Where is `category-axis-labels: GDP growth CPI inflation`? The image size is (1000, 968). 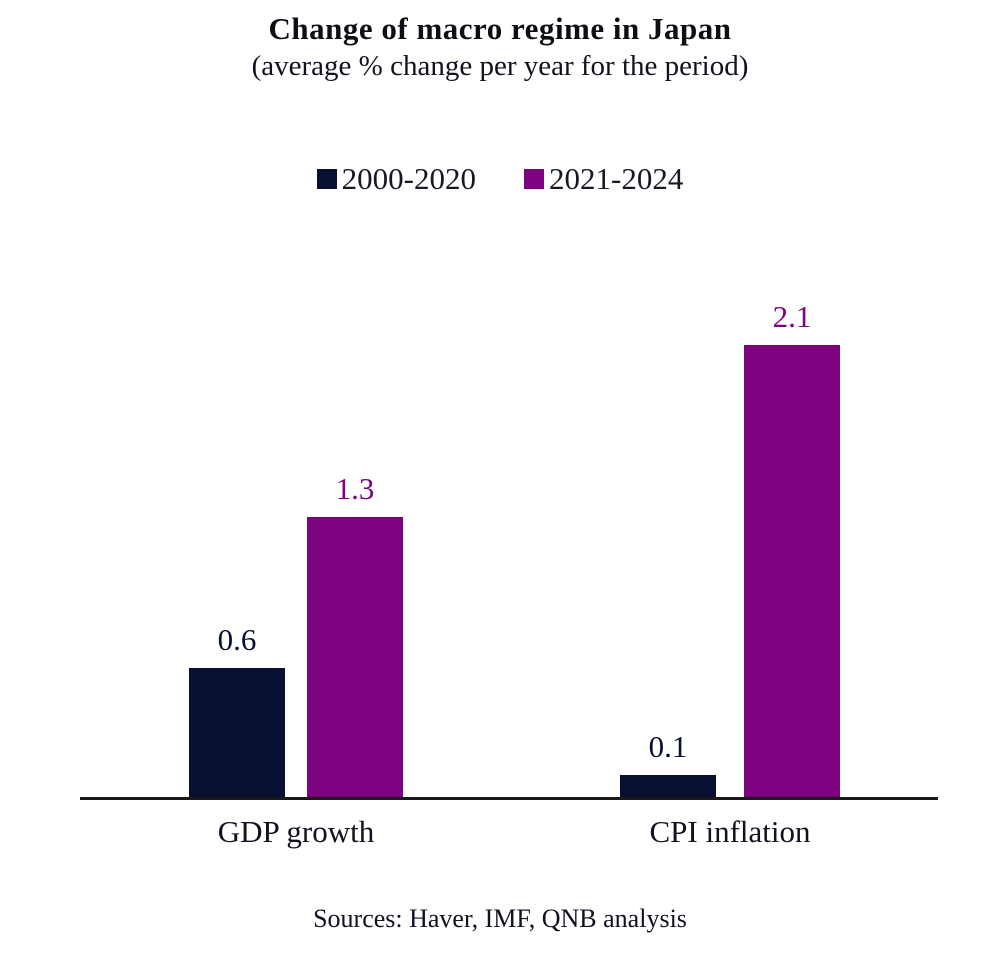
category-axis-labels: GDP growth CPI inflation is located at coordinates (500, 829).